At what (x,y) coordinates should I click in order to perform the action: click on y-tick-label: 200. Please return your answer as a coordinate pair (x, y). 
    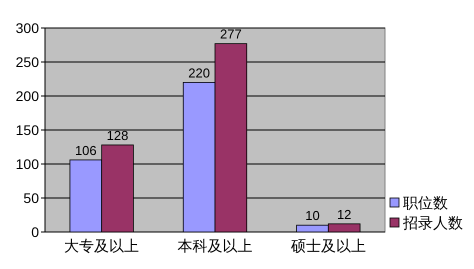
    Looking at the image, I should click on (28, 96).